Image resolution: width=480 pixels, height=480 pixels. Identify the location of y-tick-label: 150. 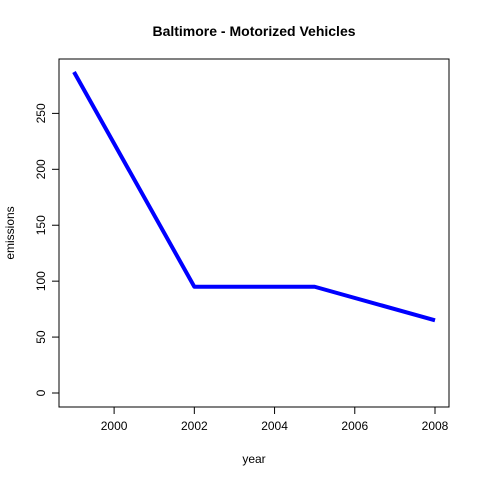
(41, 225).